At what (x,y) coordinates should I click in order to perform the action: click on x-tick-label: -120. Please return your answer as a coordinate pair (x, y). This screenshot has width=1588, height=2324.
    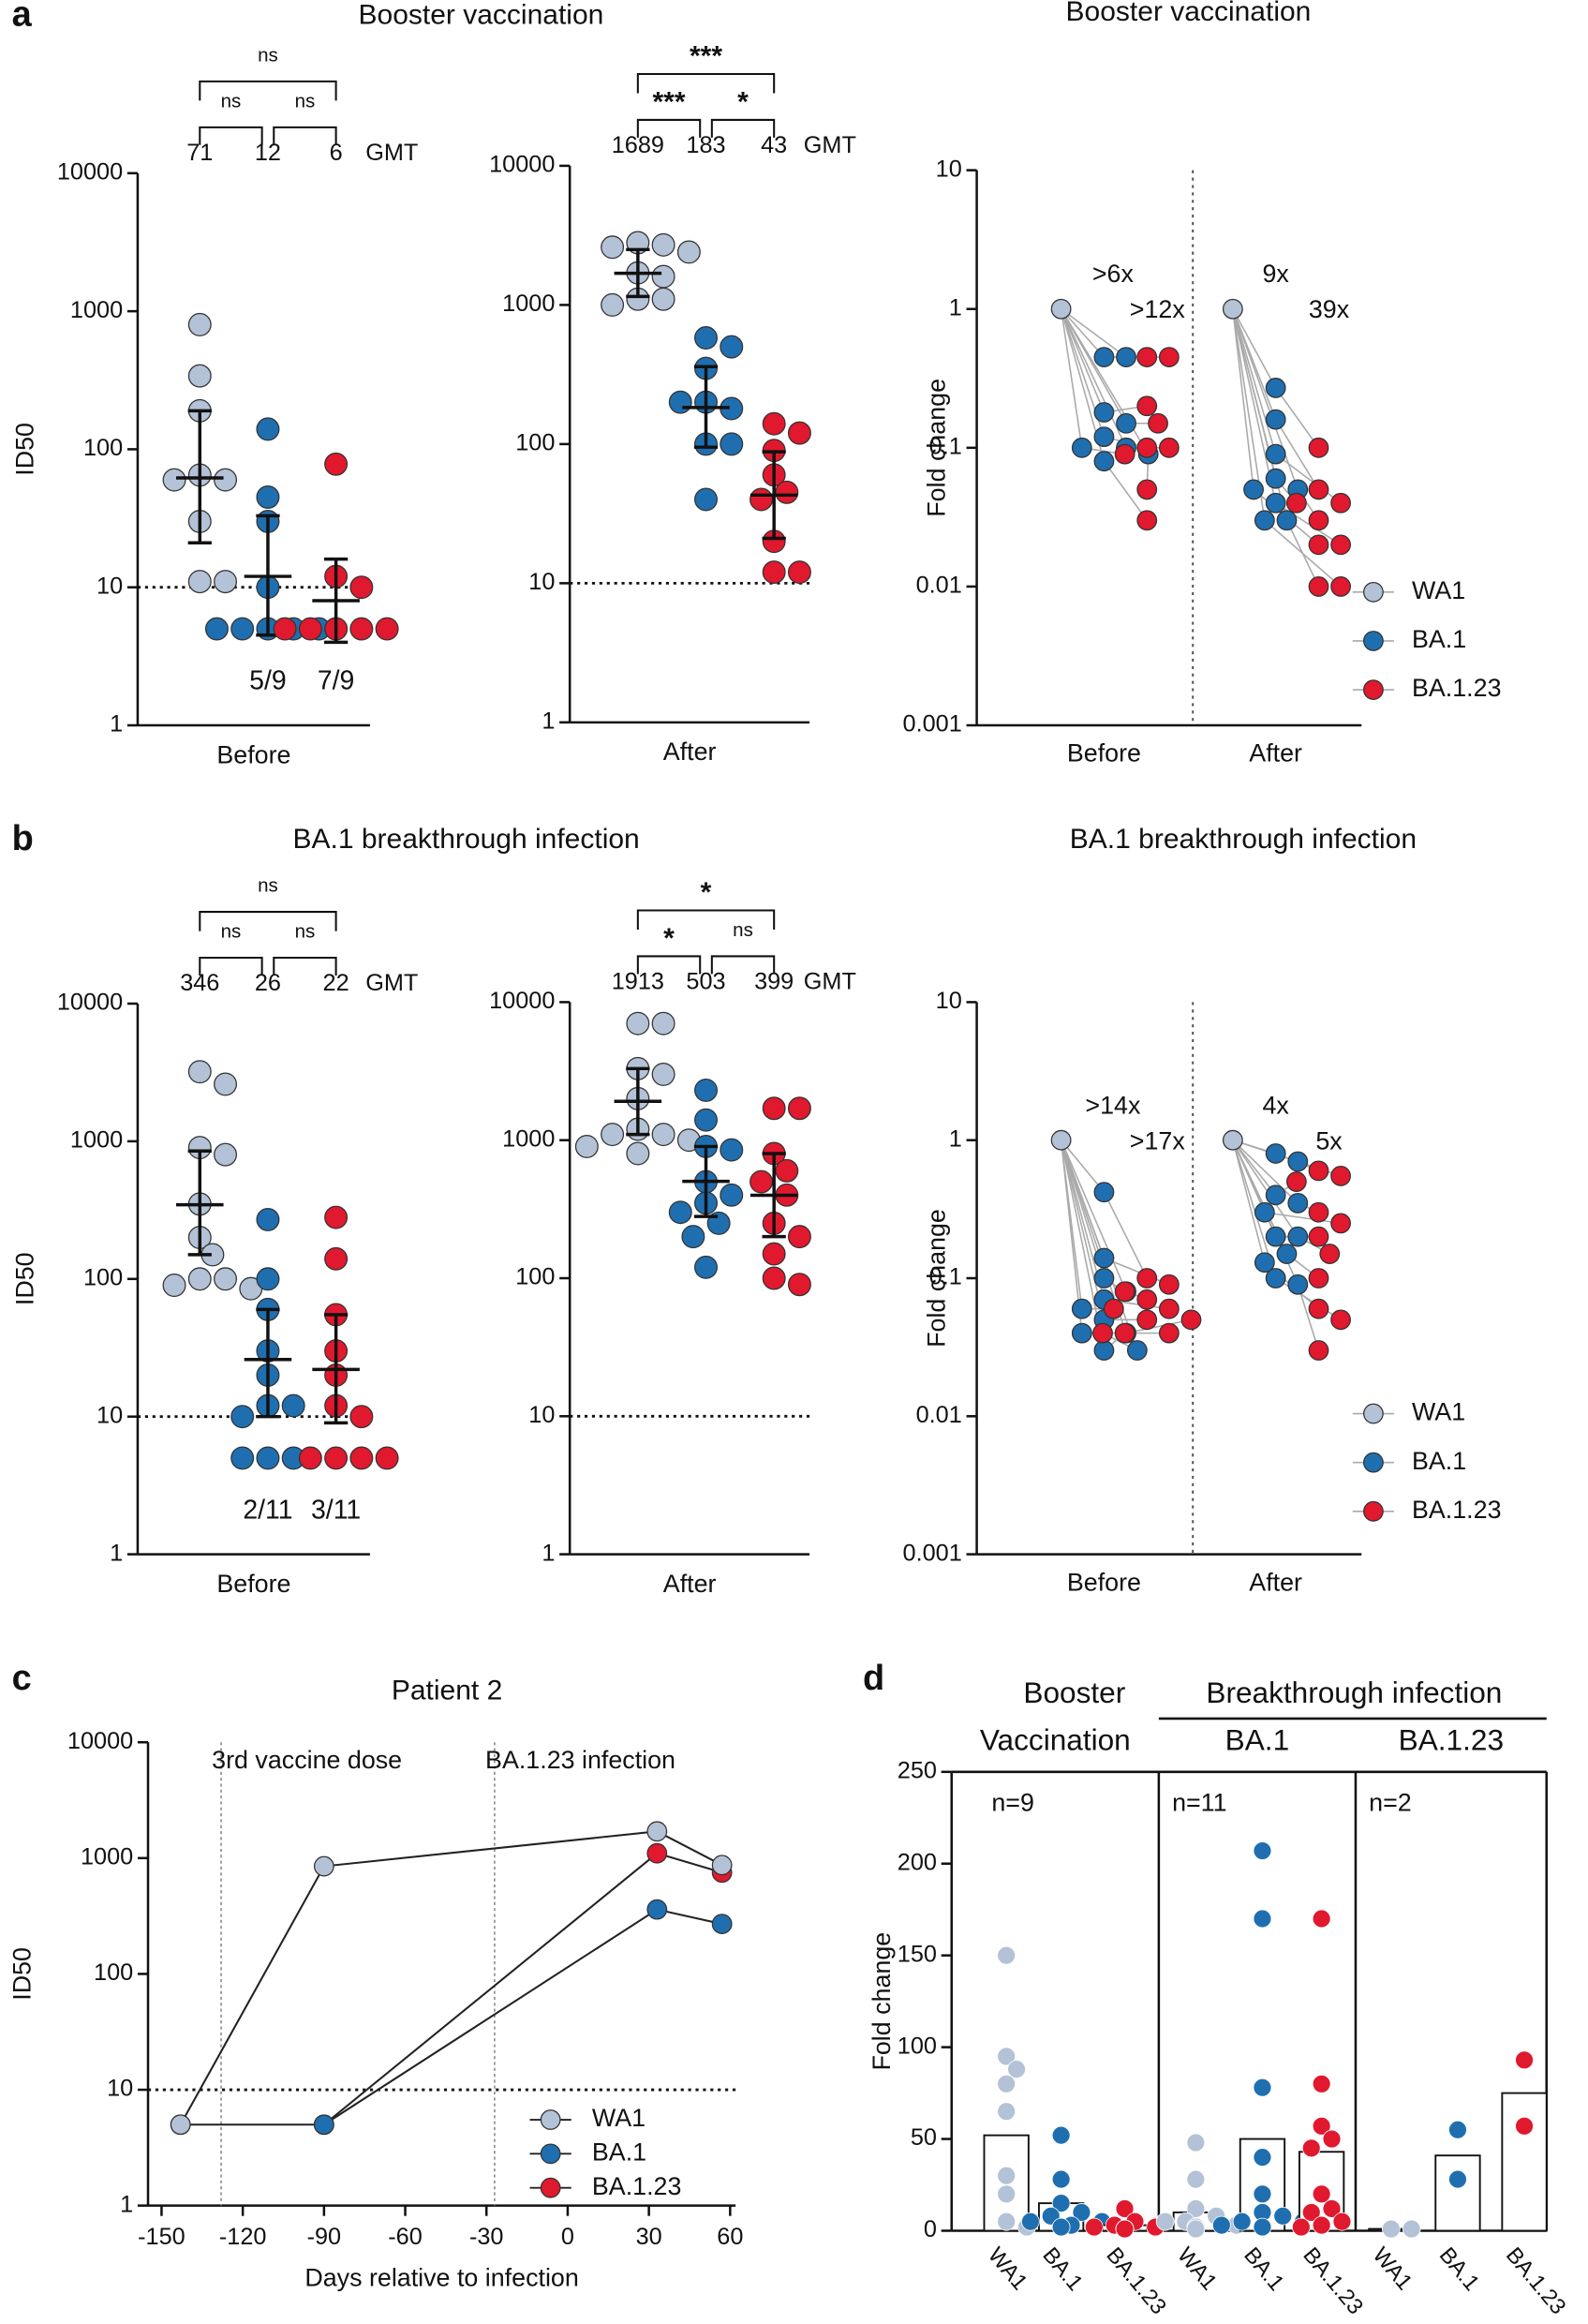
    Looking at the image, I should click on (243, 2237).